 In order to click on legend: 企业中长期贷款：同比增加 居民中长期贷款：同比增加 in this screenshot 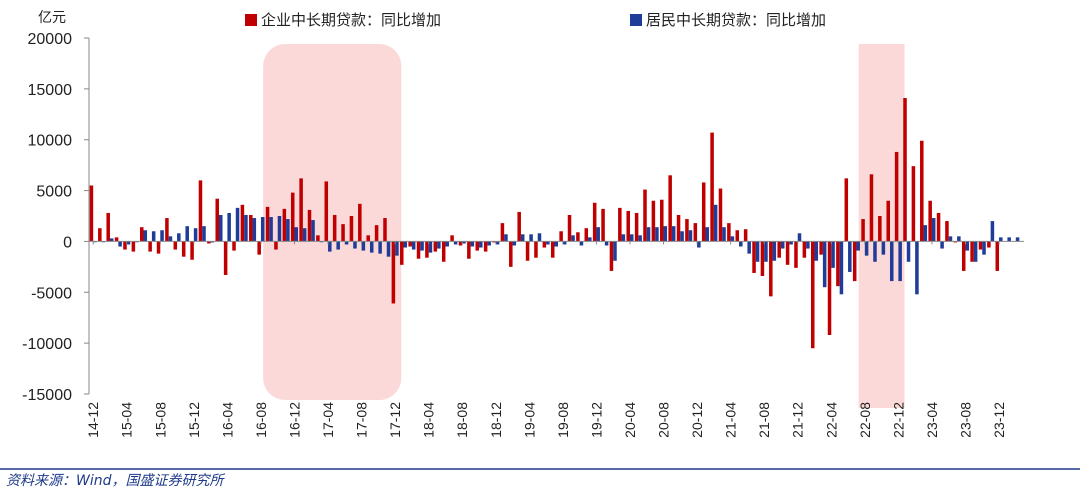, I will do `click(535, 20)`.